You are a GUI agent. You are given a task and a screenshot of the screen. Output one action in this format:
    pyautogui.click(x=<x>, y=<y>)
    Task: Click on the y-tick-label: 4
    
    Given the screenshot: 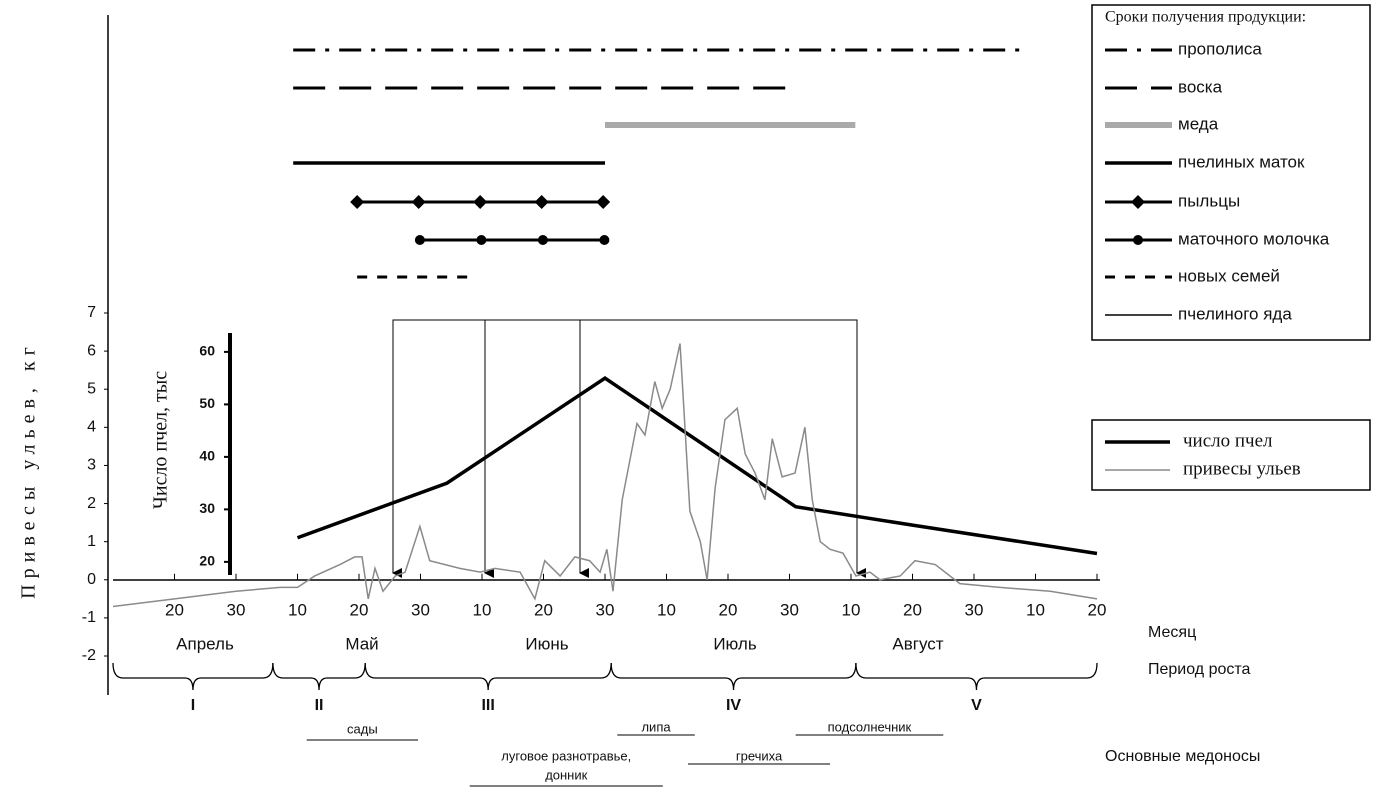 What is the action you would take?
    pyautogui.click(x=91, y=427)
    